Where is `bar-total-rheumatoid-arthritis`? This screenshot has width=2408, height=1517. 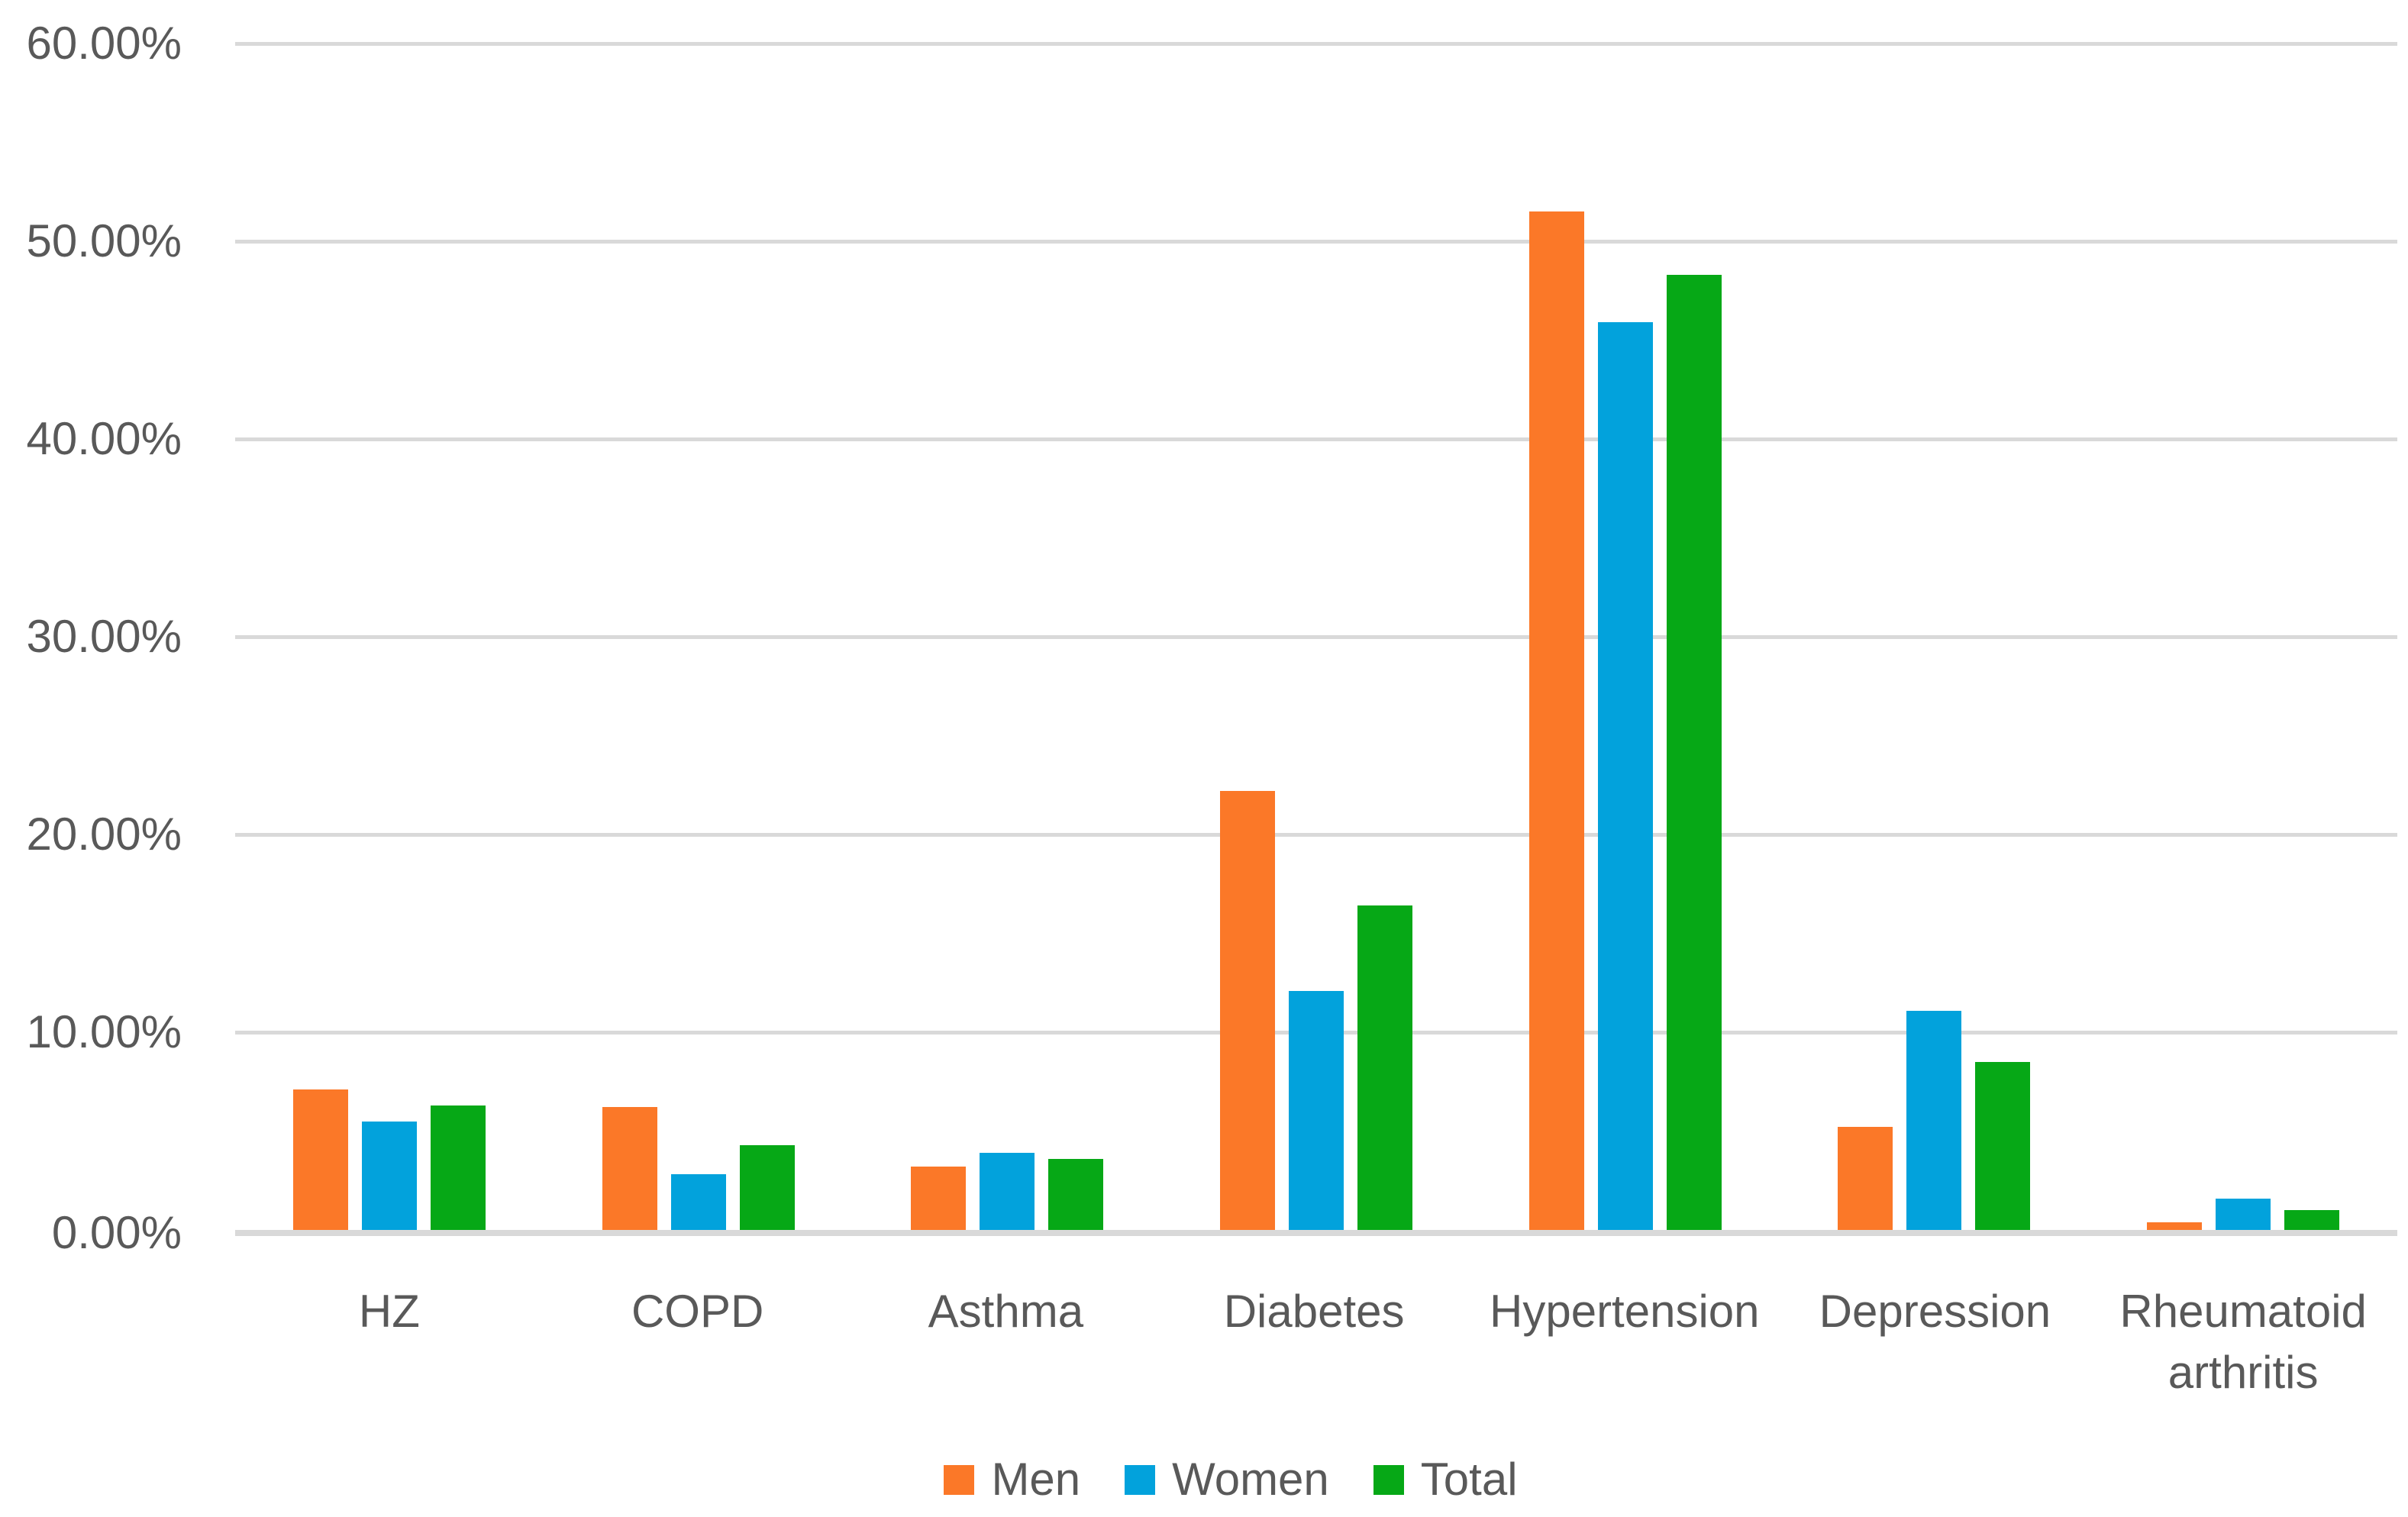 bar-total-rheumatoid-arthritis is located at coordinates (2311, 1220).